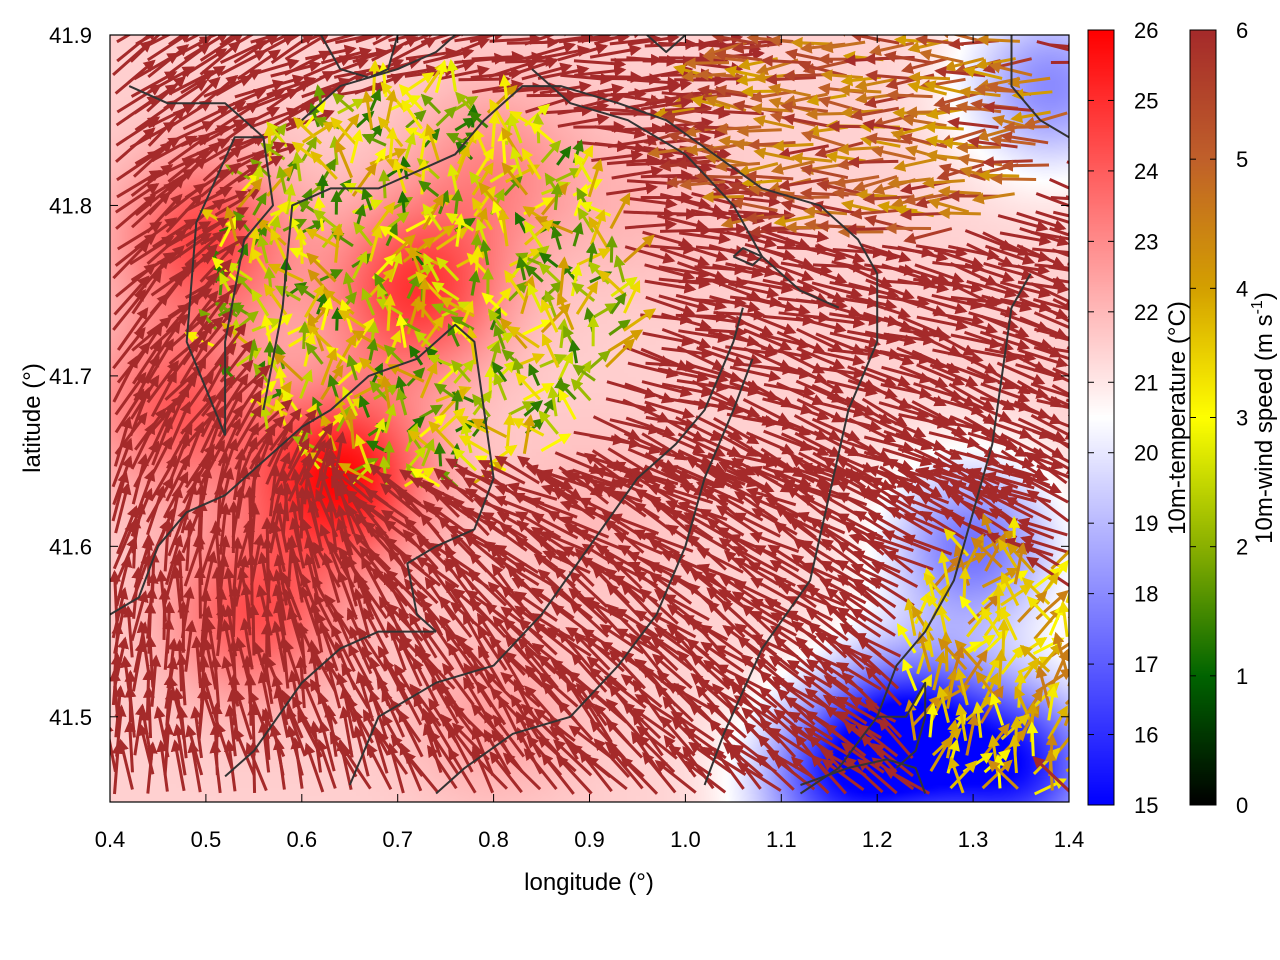 The width and height of the screenshot is (1280, 960). What do you see at coordinates (1242, 159) in the screenshot?
I see `colorbar-tick-label: 5` at bounding box center [1242, 159].